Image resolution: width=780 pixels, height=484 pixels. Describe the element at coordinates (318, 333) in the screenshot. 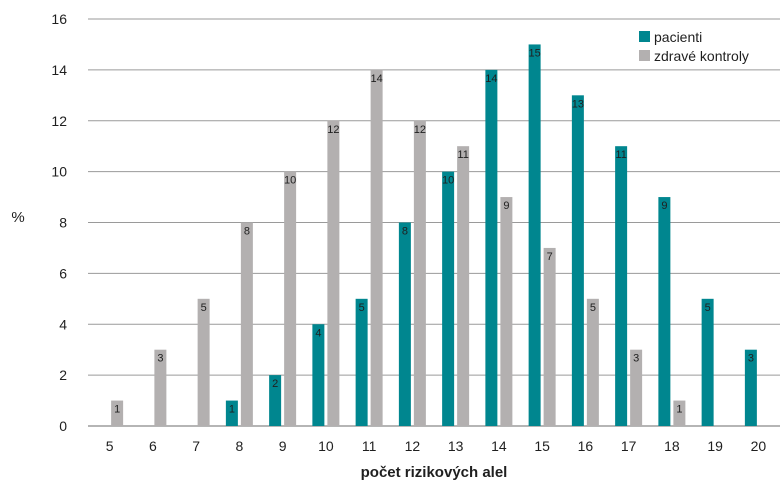

I see `bar-value-label: 4` at that location.